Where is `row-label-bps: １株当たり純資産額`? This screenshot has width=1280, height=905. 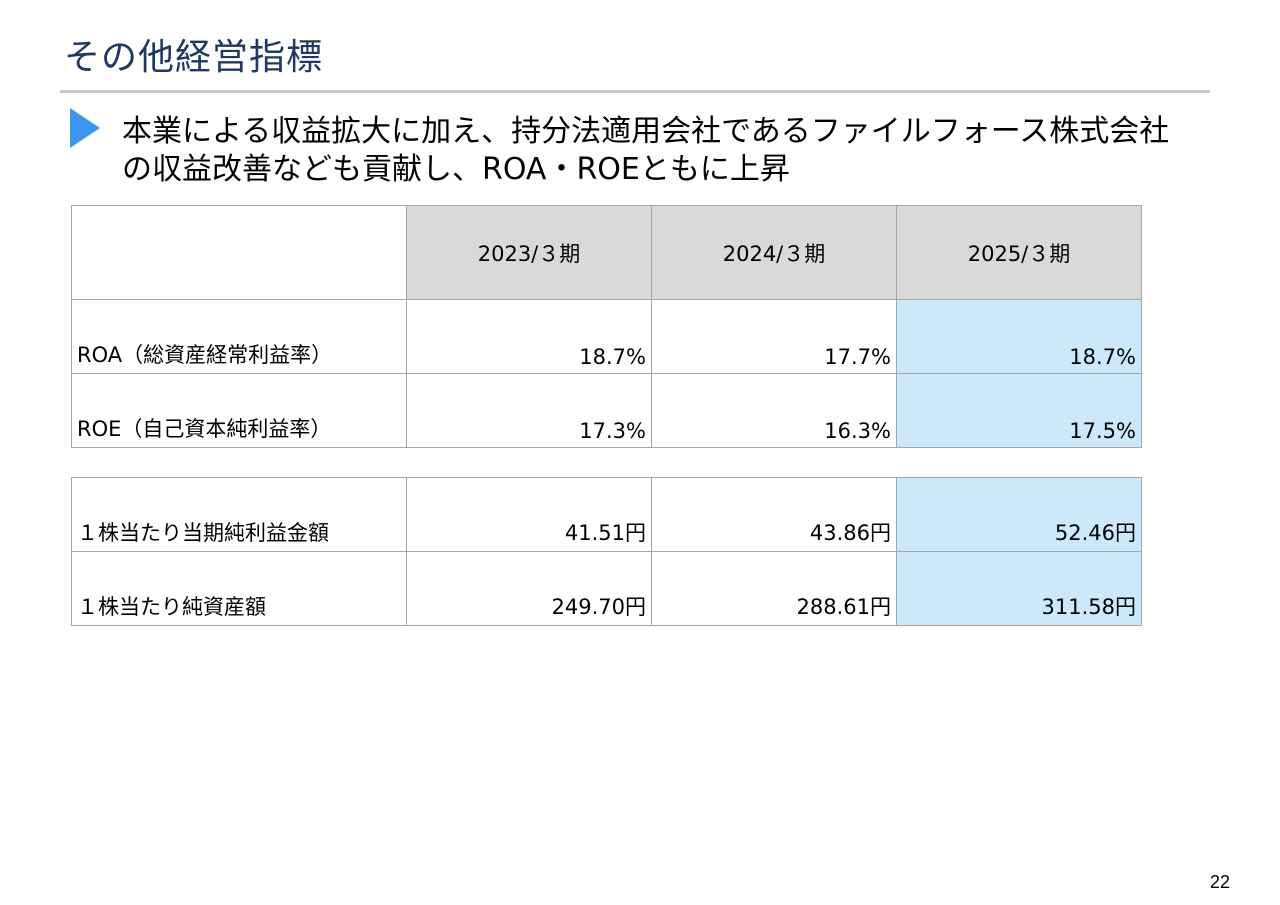
row-label-bps: １株当たり純資産額 is located at coordinates (239, 588).